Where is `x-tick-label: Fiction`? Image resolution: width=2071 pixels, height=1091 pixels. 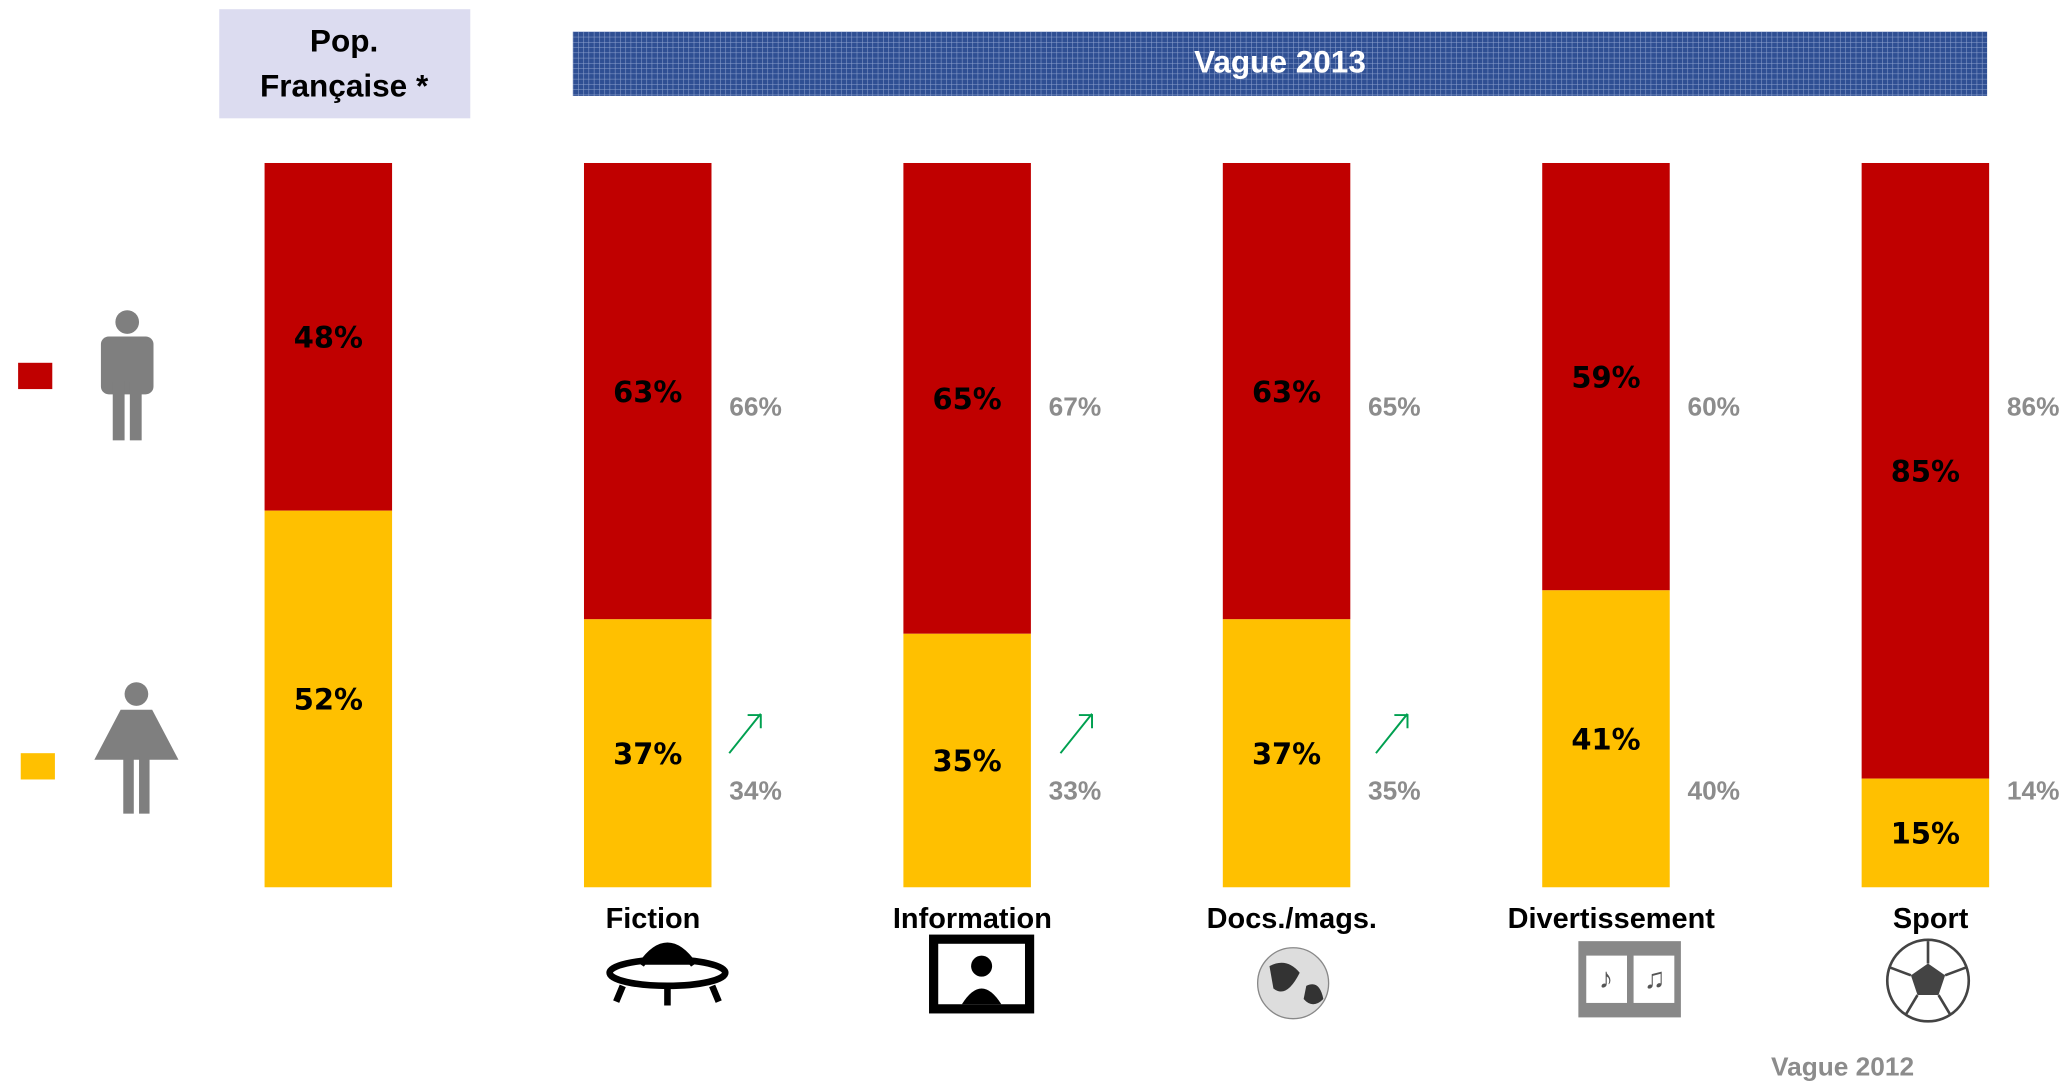 x-tick-label: Fiction is located at coordinates (653, 919).